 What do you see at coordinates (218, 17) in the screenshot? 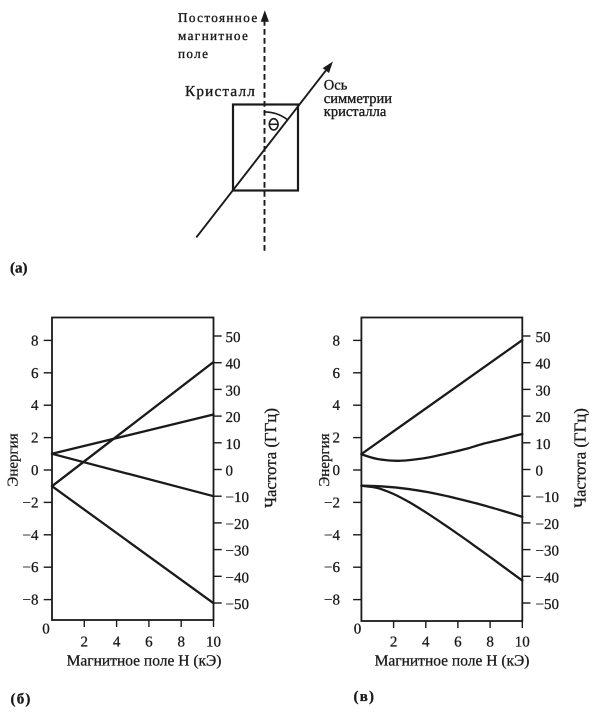
I see `svg-text: Постоянное` at bounding box center [218, 17].